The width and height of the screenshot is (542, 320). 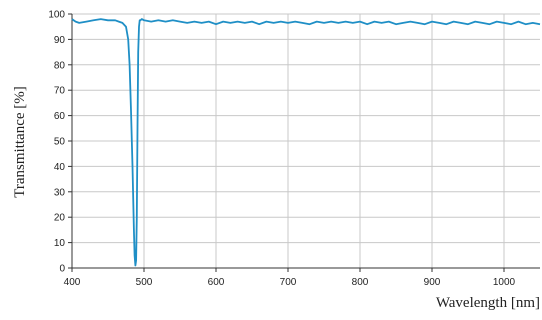 What do you see at coordinates (216, 282) in the screenshot?
I see `x-tick-label-600: 600` at bounding box center [216, 282].